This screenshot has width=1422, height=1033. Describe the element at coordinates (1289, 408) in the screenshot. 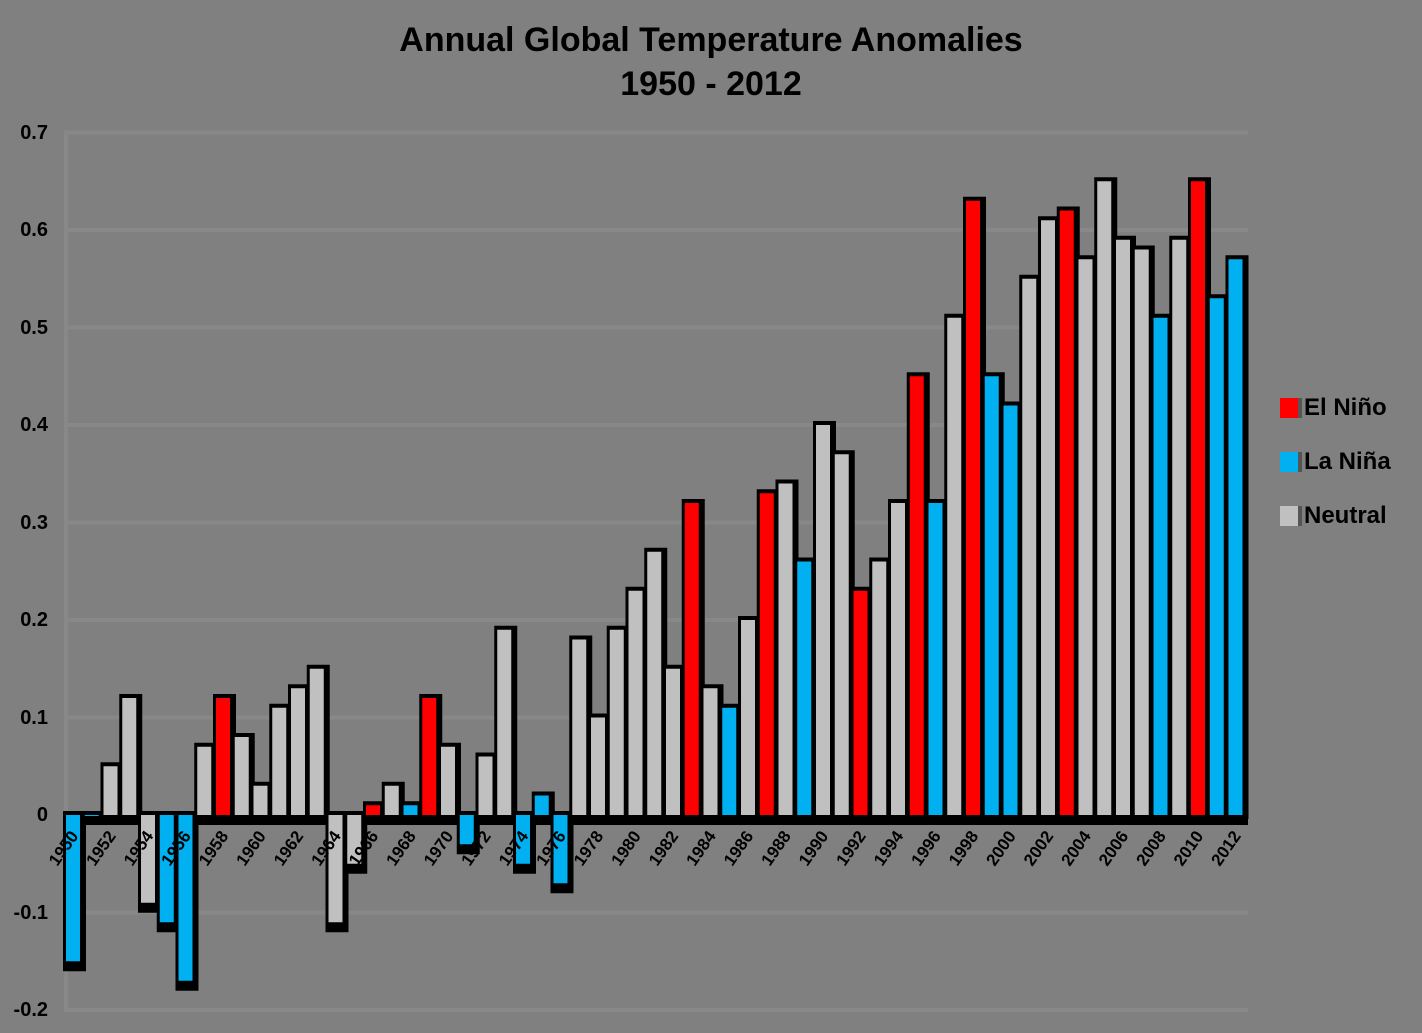

I see `legend-swatch-red` at that location.